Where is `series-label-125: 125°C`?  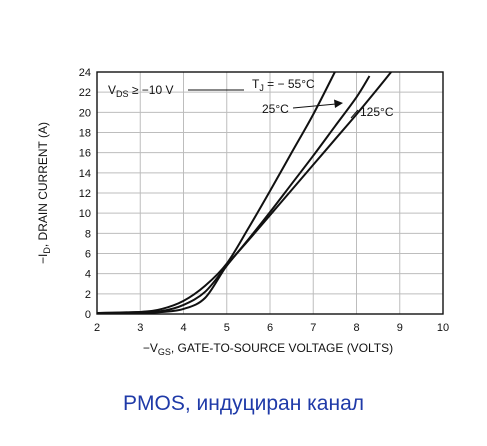 series-label-125: 125°C is located at coordinates (377, 112).